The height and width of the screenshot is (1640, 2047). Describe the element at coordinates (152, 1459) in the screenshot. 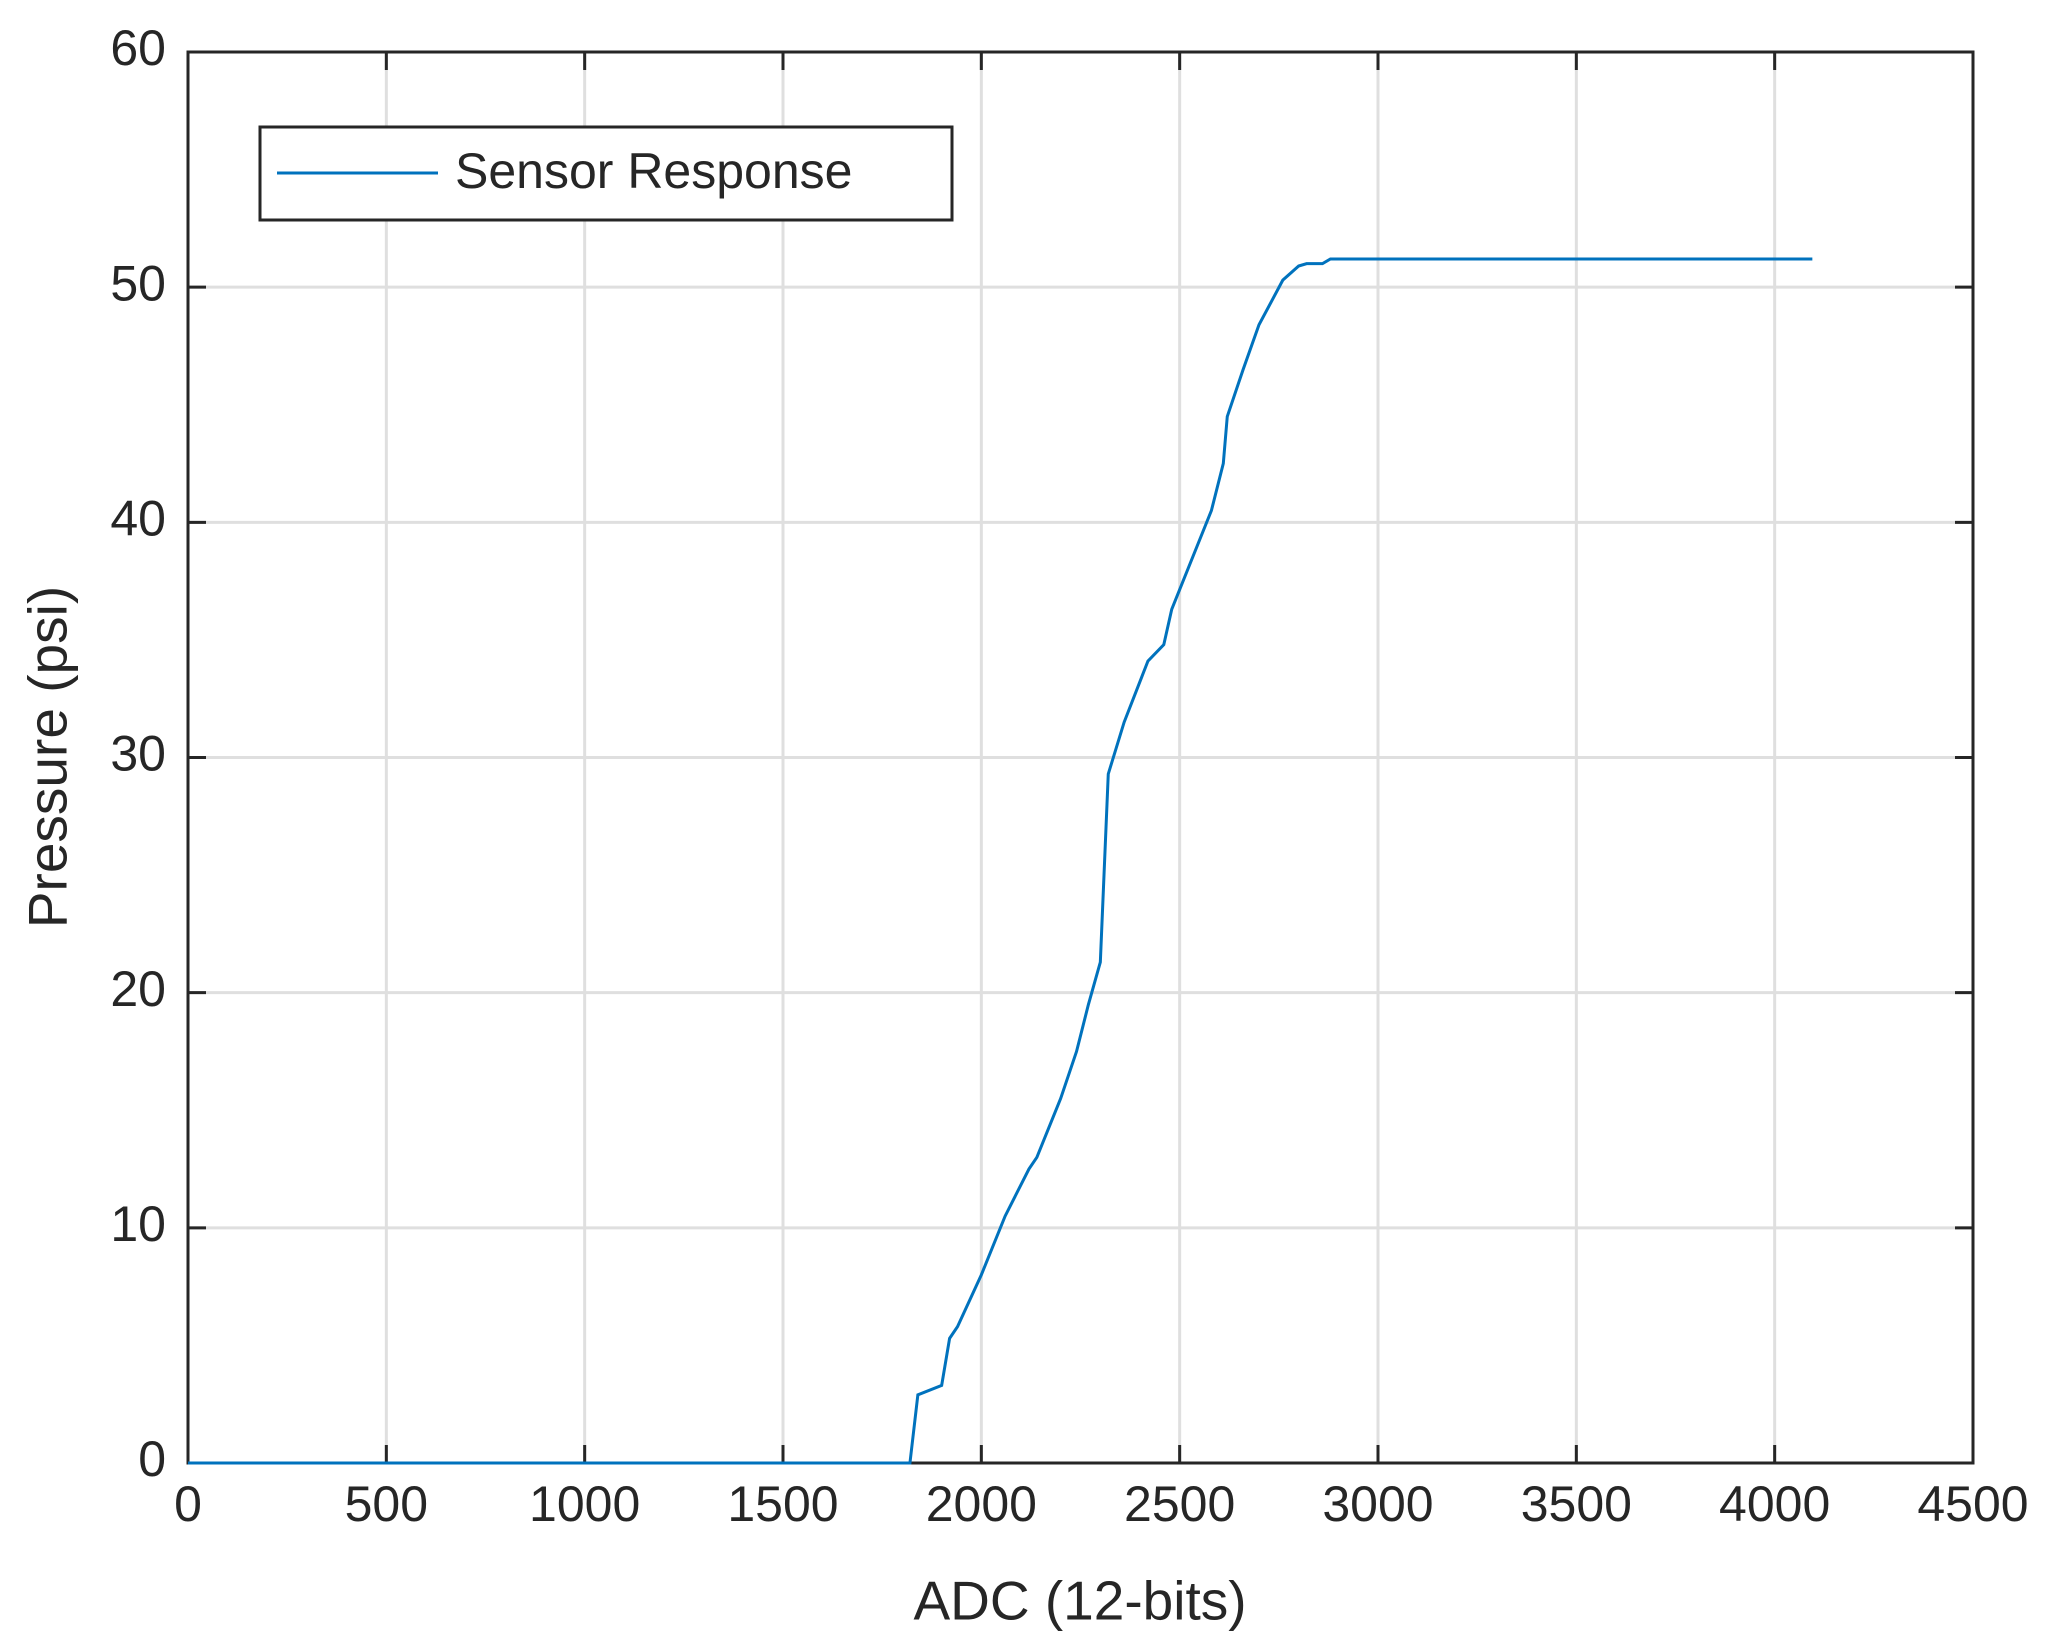

I see `y-tick-label: 0` at that location.